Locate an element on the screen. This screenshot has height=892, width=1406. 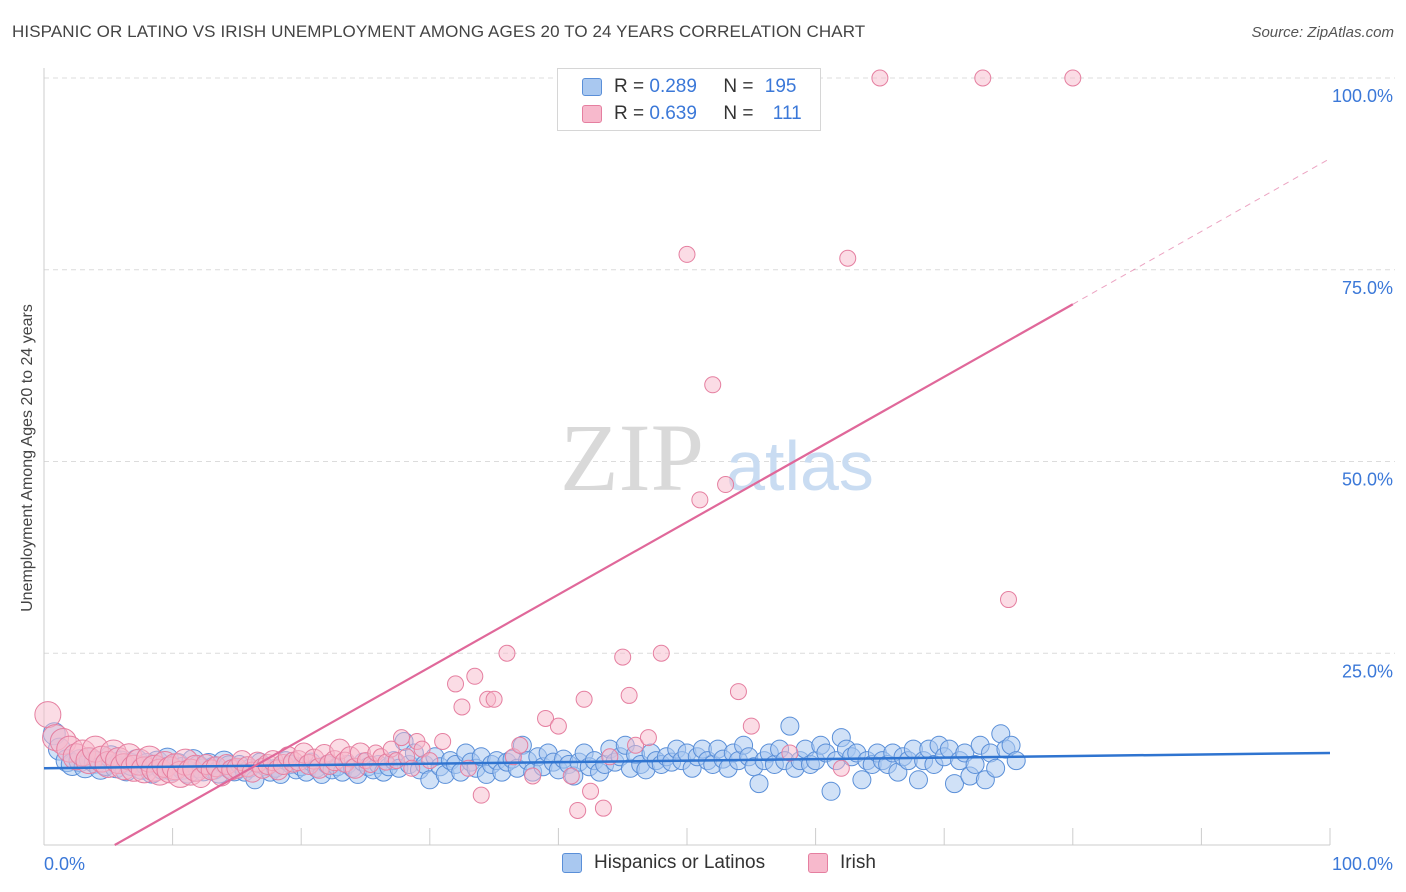
watermark-zip: ZIP is located at coordinates (632, 457).